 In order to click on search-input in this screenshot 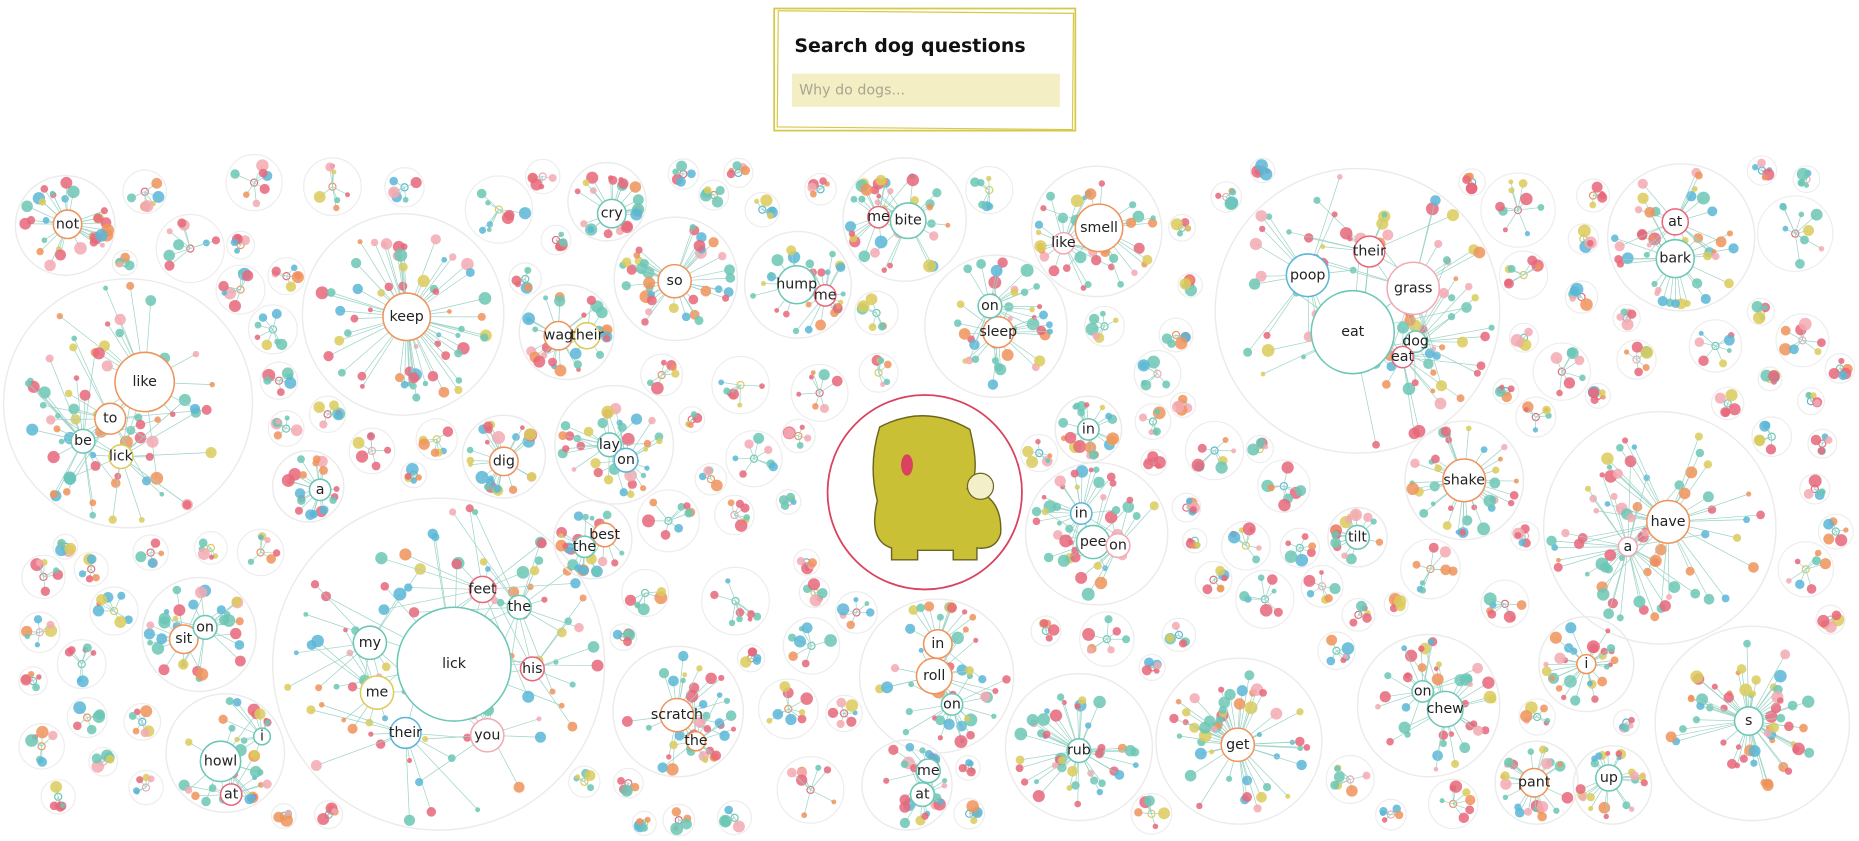, I will do `click(925, 90)`.